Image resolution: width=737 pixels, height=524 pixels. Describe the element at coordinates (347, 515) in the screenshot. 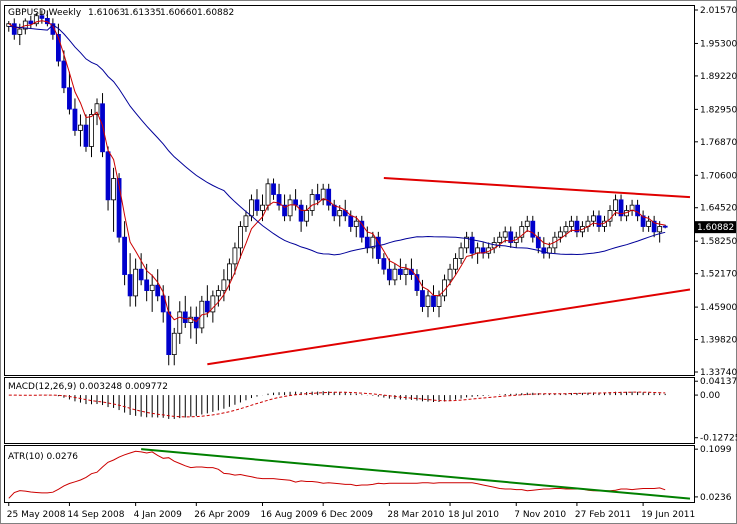

I see `time-tick-label: 6 Dec 2009` at that location.